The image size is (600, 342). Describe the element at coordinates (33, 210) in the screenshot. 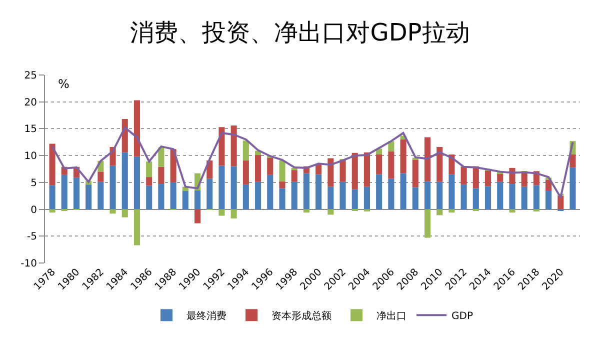

I see `y-tick-label: 0` at that location.